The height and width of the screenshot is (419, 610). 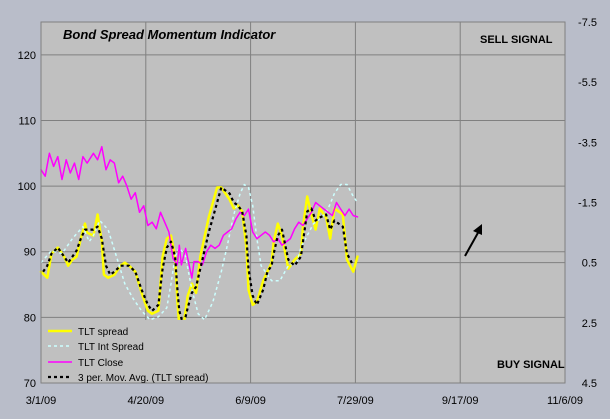 I want to click on x-tick-label: 4/20/09, so click(x=145, y=401).